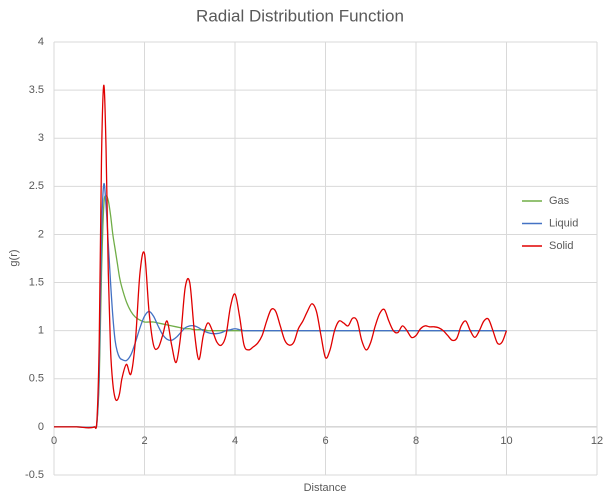 This screenshot has width=607, height=501. I want to click on x-tick-label: 6, so click(325, 441).